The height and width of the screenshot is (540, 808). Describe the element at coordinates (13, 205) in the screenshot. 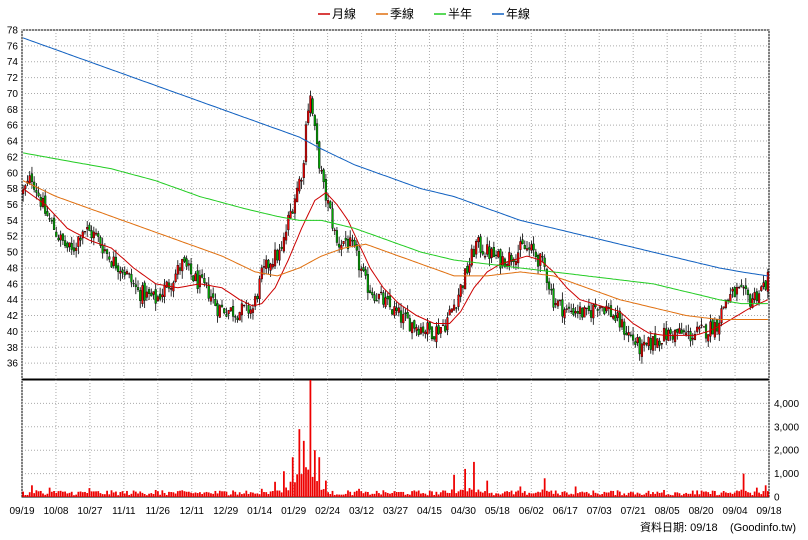

I see `price-y-tick-label: 56` at that location.